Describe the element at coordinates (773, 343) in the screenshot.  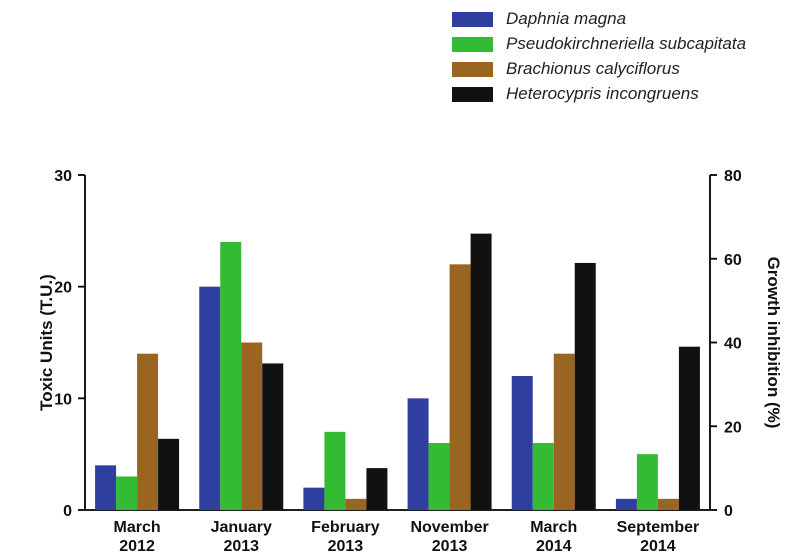
I see `y-axis-title-right: Growth inhibition (%)` at that location.